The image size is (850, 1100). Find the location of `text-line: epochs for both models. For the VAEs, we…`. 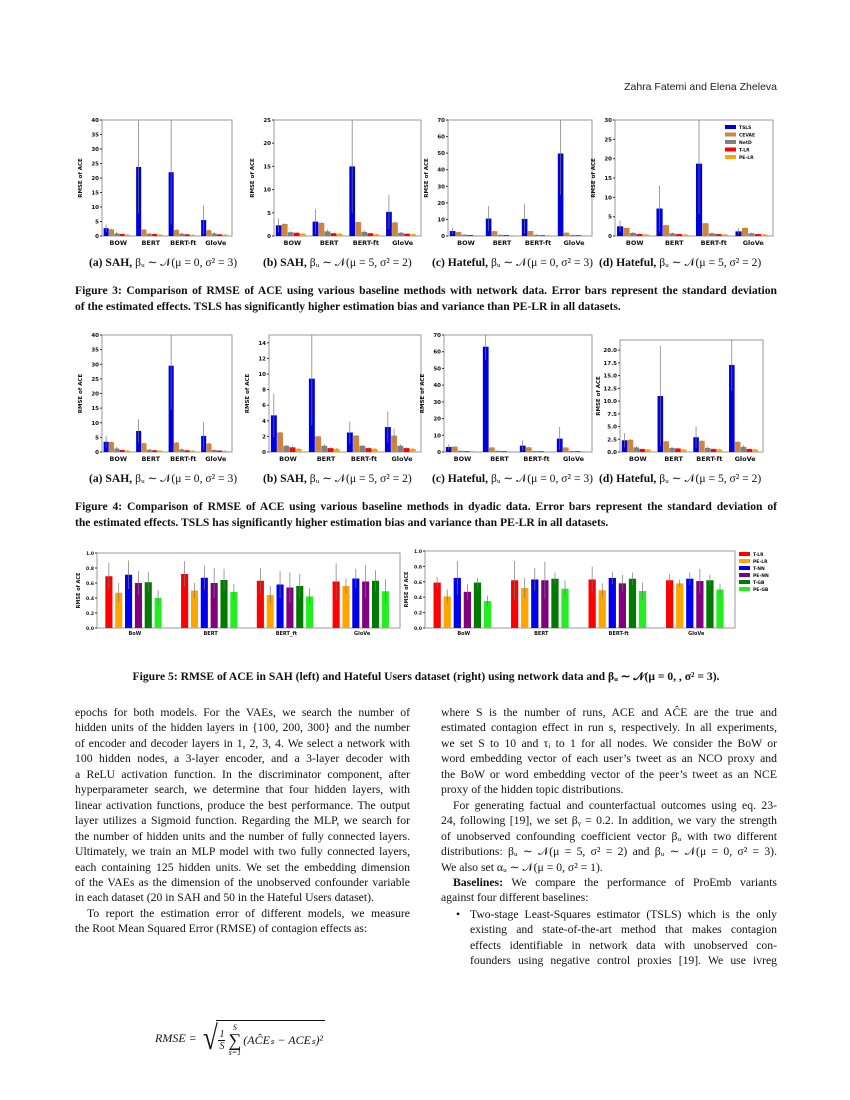

text-line: epochs for both models. For the VAEs, we… is located at coordinates (242, 712).